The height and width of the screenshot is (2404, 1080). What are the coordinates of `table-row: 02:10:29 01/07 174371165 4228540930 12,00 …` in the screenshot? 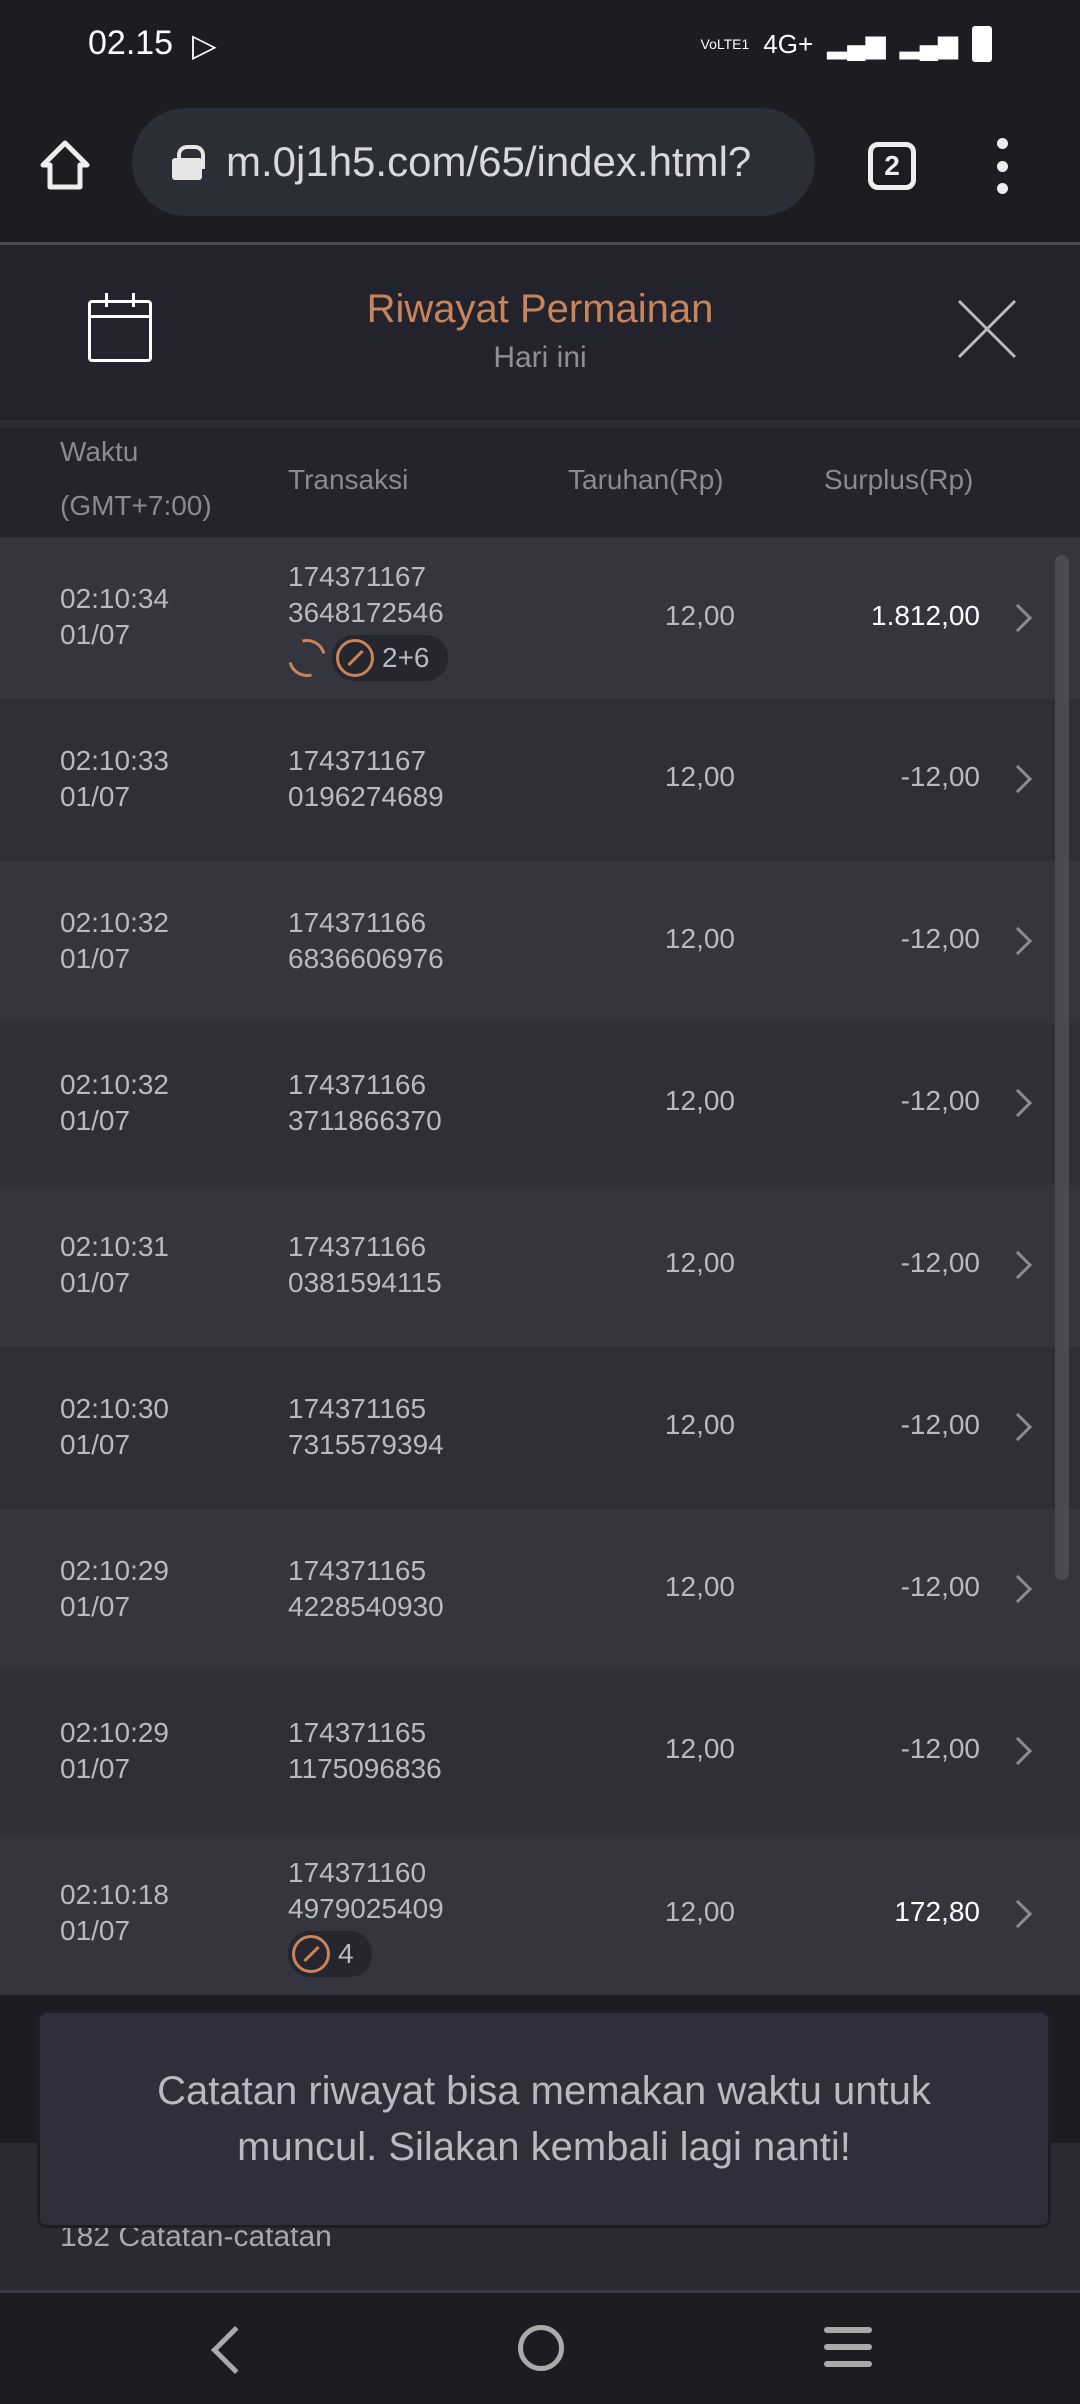 It's located at (540, 1590).